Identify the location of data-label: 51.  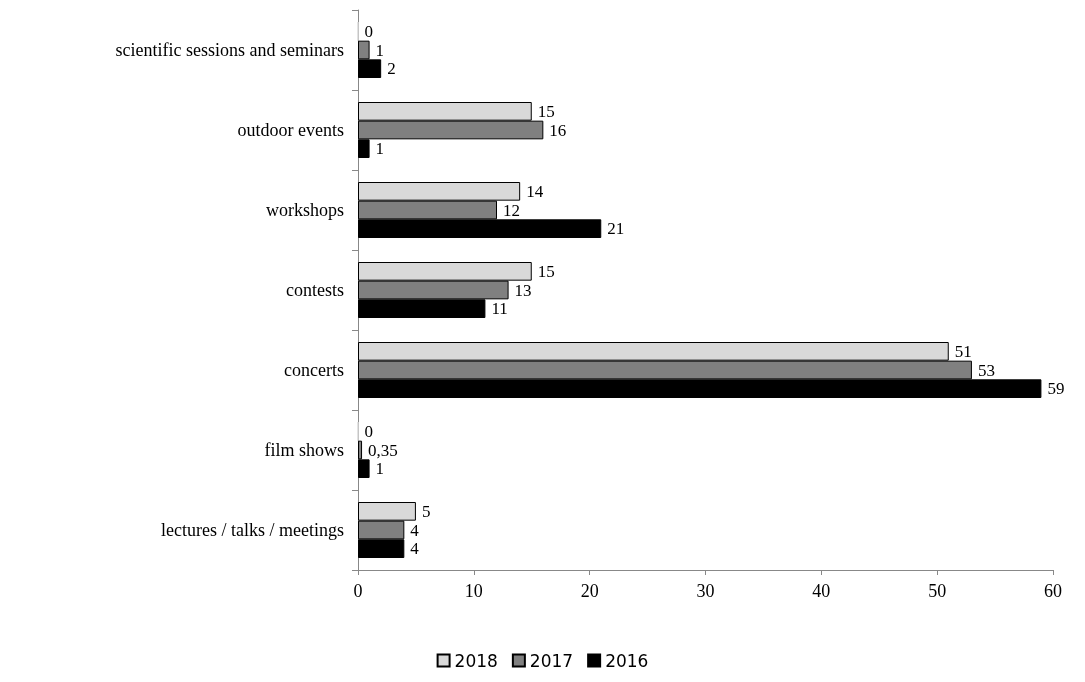
(963, 351).